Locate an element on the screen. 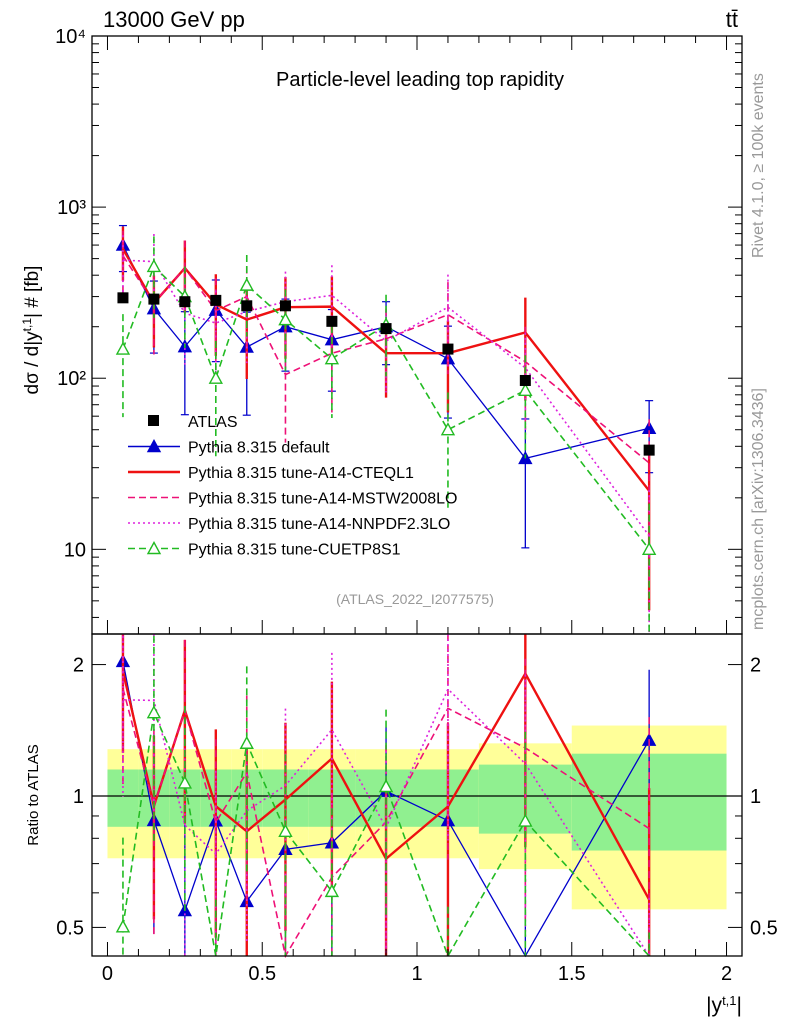 Image resolution: width=786 pixels, height=1024 pixels. legend-default-marker is located at coordinates (154, 446).